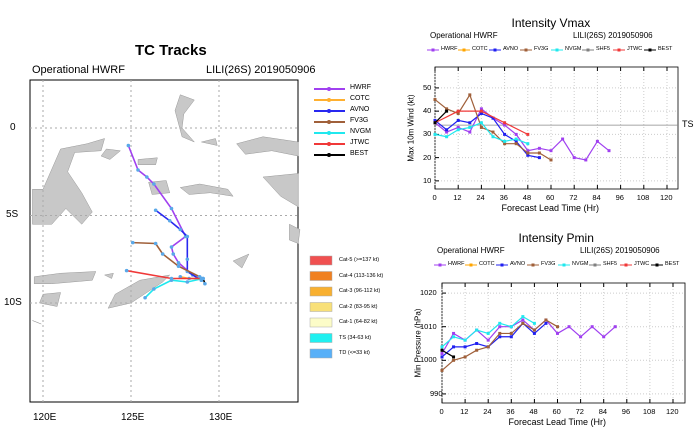 This screenshot has height=437, width=699. What do you see at coordinates (358, 306) in the screenshot?
I see `category-label: Cat-2 (83-95 kt)` at bounding box center [358, 306].